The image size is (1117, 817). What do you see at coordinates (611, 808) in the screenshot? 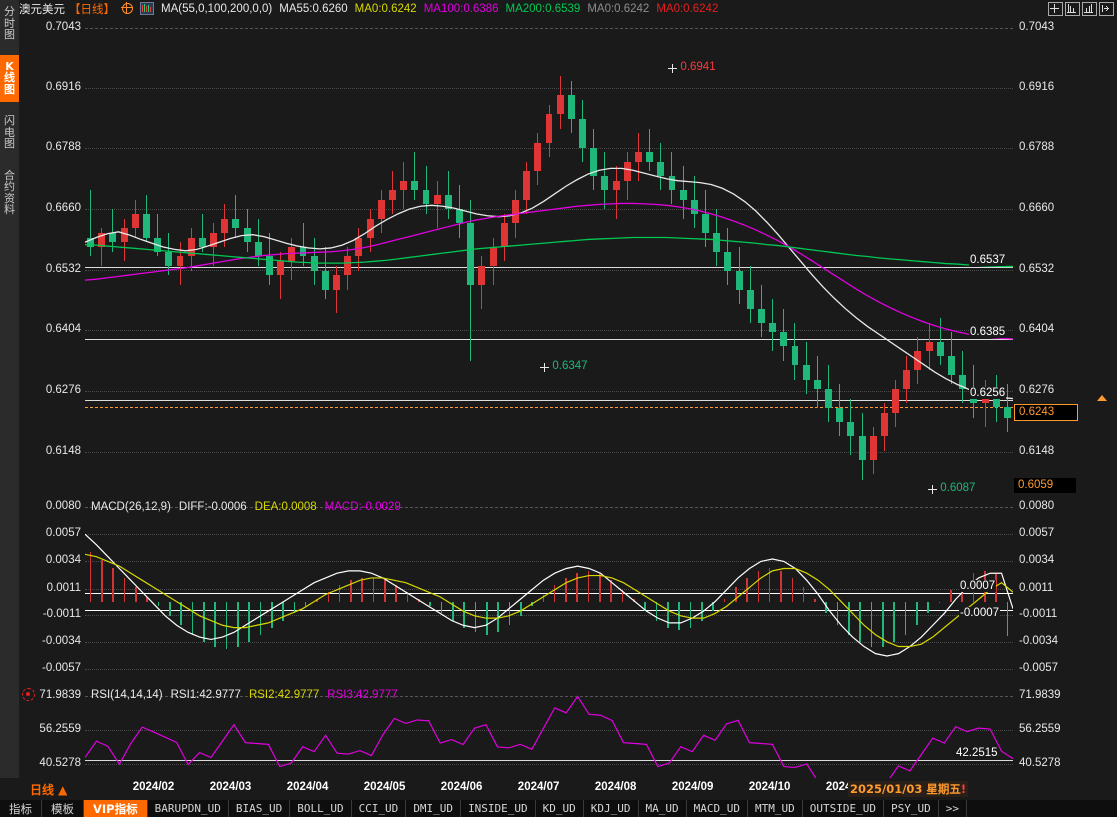
I see `toolbar-item-kdj_ud: KDJ_UD` at bounding box center [611, 808].